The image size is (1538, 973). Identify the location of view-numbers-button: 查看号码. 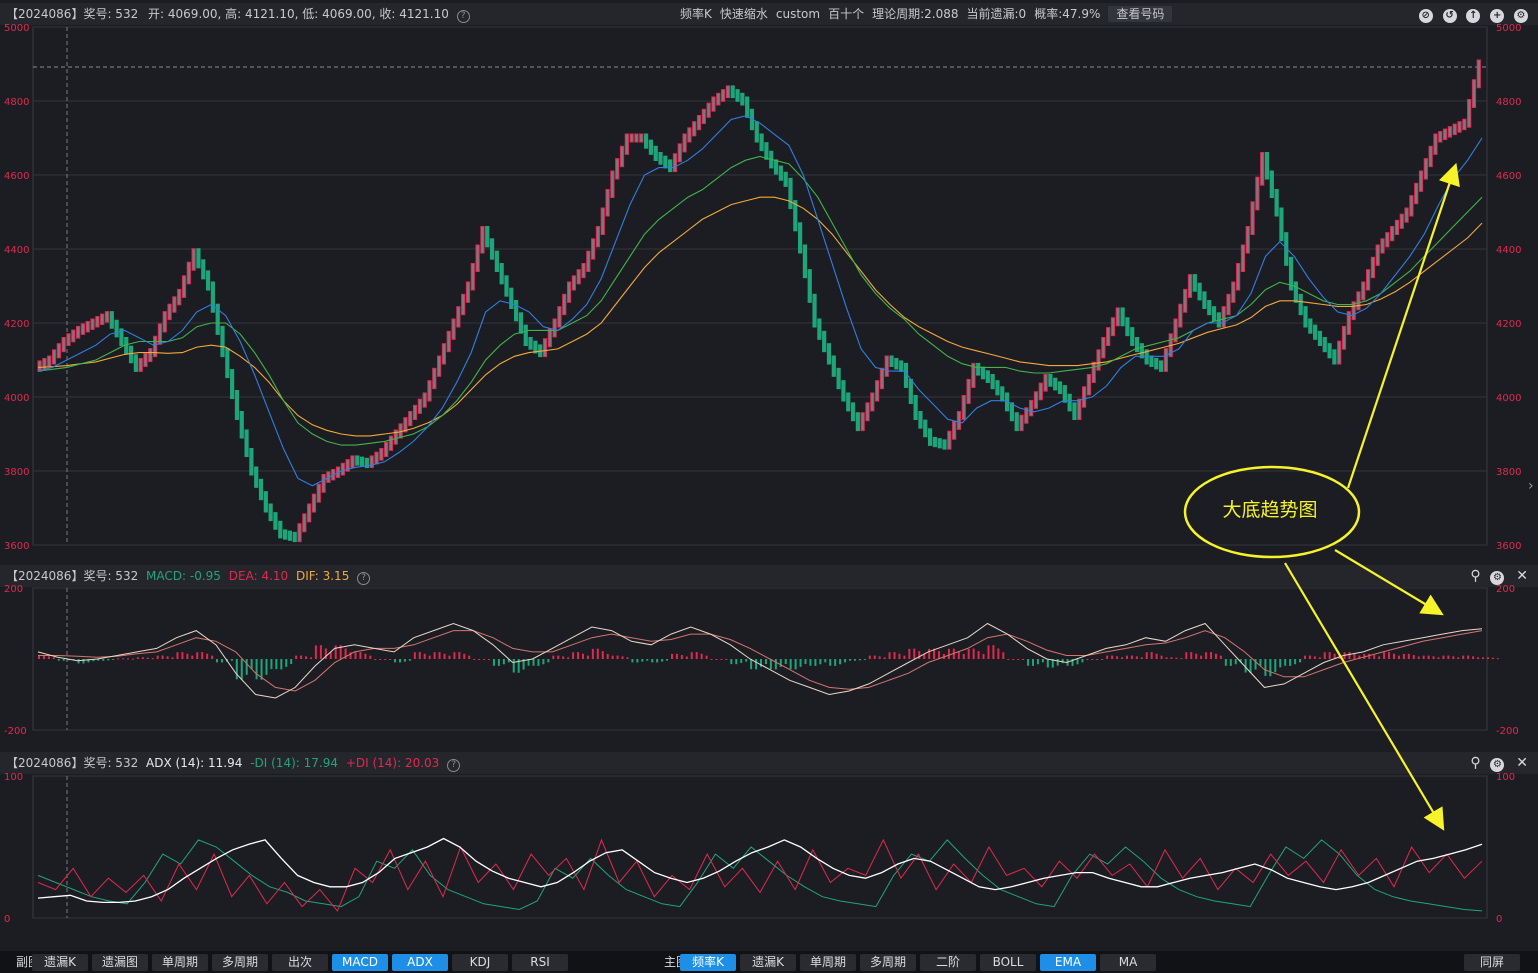
(1140, 14).